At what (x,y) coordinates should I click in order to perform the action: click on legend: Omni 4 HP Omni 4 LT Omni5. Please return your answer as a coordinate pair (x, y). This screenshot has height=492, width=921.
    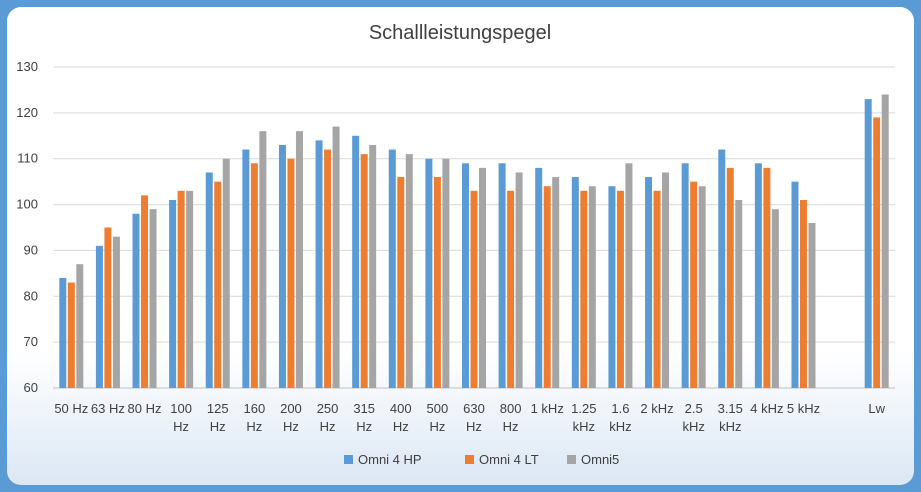
    Looking at the image, I should click on (481, 459).